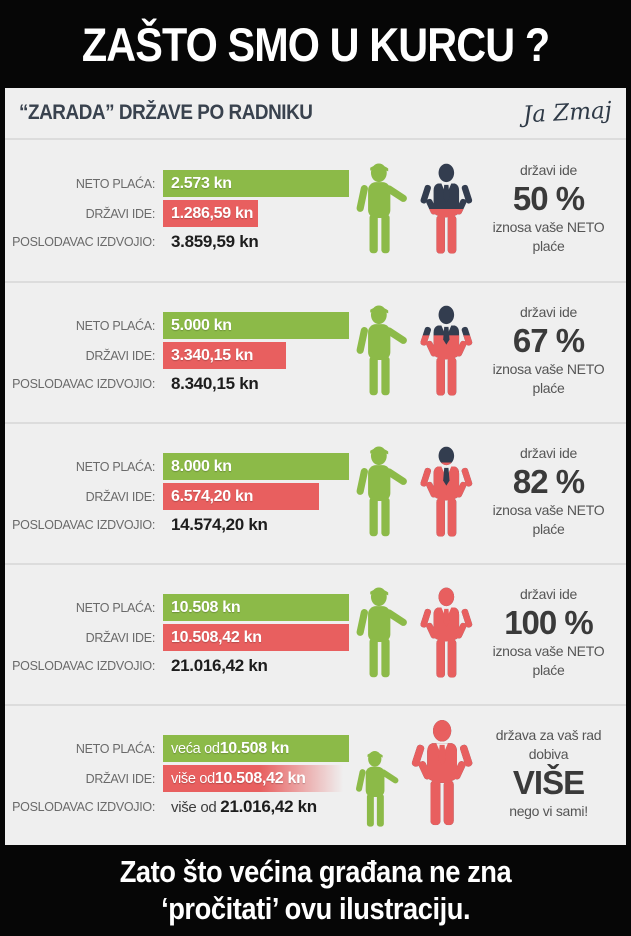  I want to click on poslodavac-line: POSLODAVAC IZDVOJIO: 21.016,42 kn, so click(179, 666).